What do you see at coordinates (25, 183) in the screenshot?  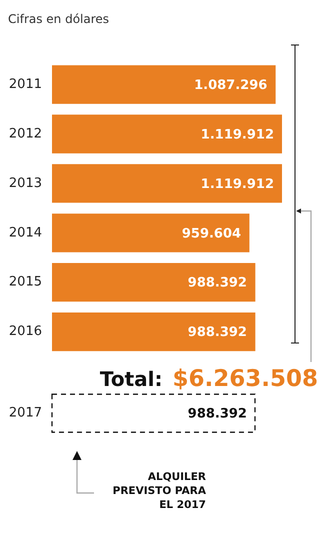 I see `y-tick-label: 2013` at bounding box center [25, 183].